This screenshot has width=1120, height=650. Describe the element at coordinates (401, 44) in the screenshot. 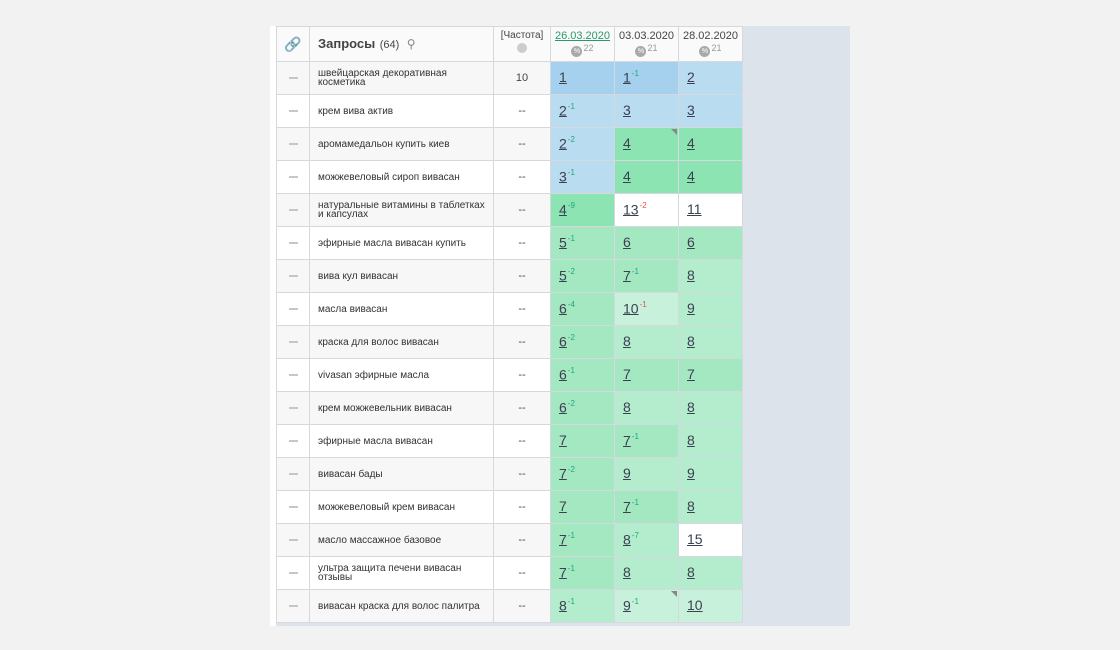

I see `query-column-header: Запросы (64) ⚲` at that location.